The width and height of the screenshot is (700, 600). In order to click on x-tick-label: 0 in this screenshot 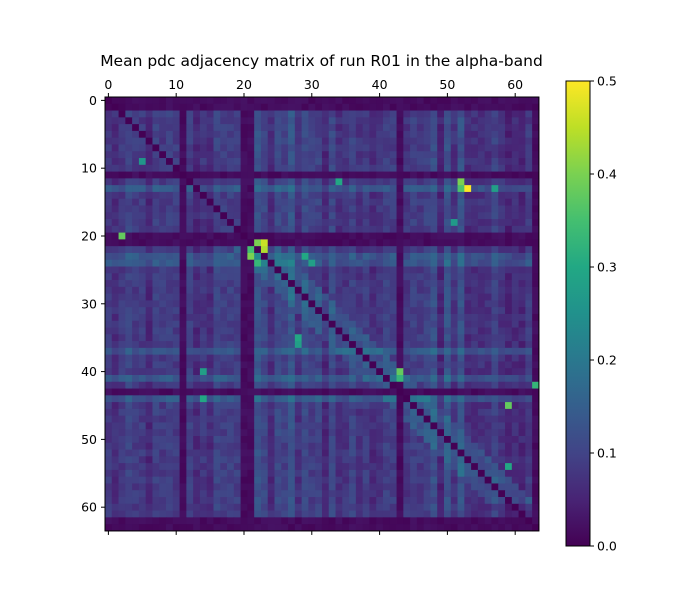, I will do `click(108, 84)`.